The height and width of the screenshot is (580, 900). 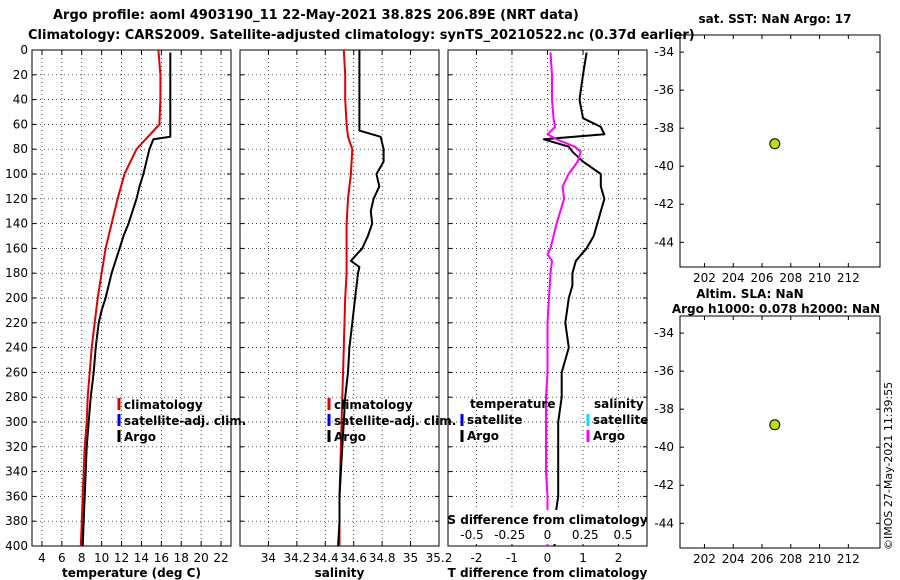 What do you see at coordinates (547, 520) in the screenshot?
I see `s-axis-label: S difference from climatology` at bounding box center [547, 520].